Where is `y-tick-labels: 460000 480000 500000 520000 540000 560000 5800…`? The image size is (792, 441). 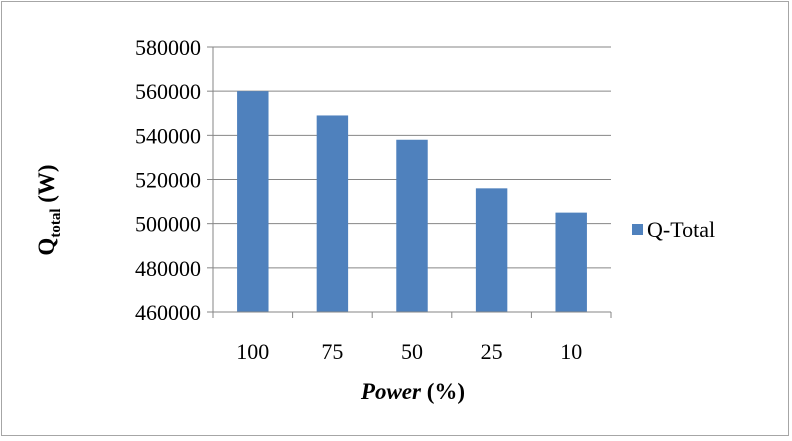
y-tick-labels: 460000 480000 500000 520000 540000 560000 5800… is located at coordinates (168, 180).